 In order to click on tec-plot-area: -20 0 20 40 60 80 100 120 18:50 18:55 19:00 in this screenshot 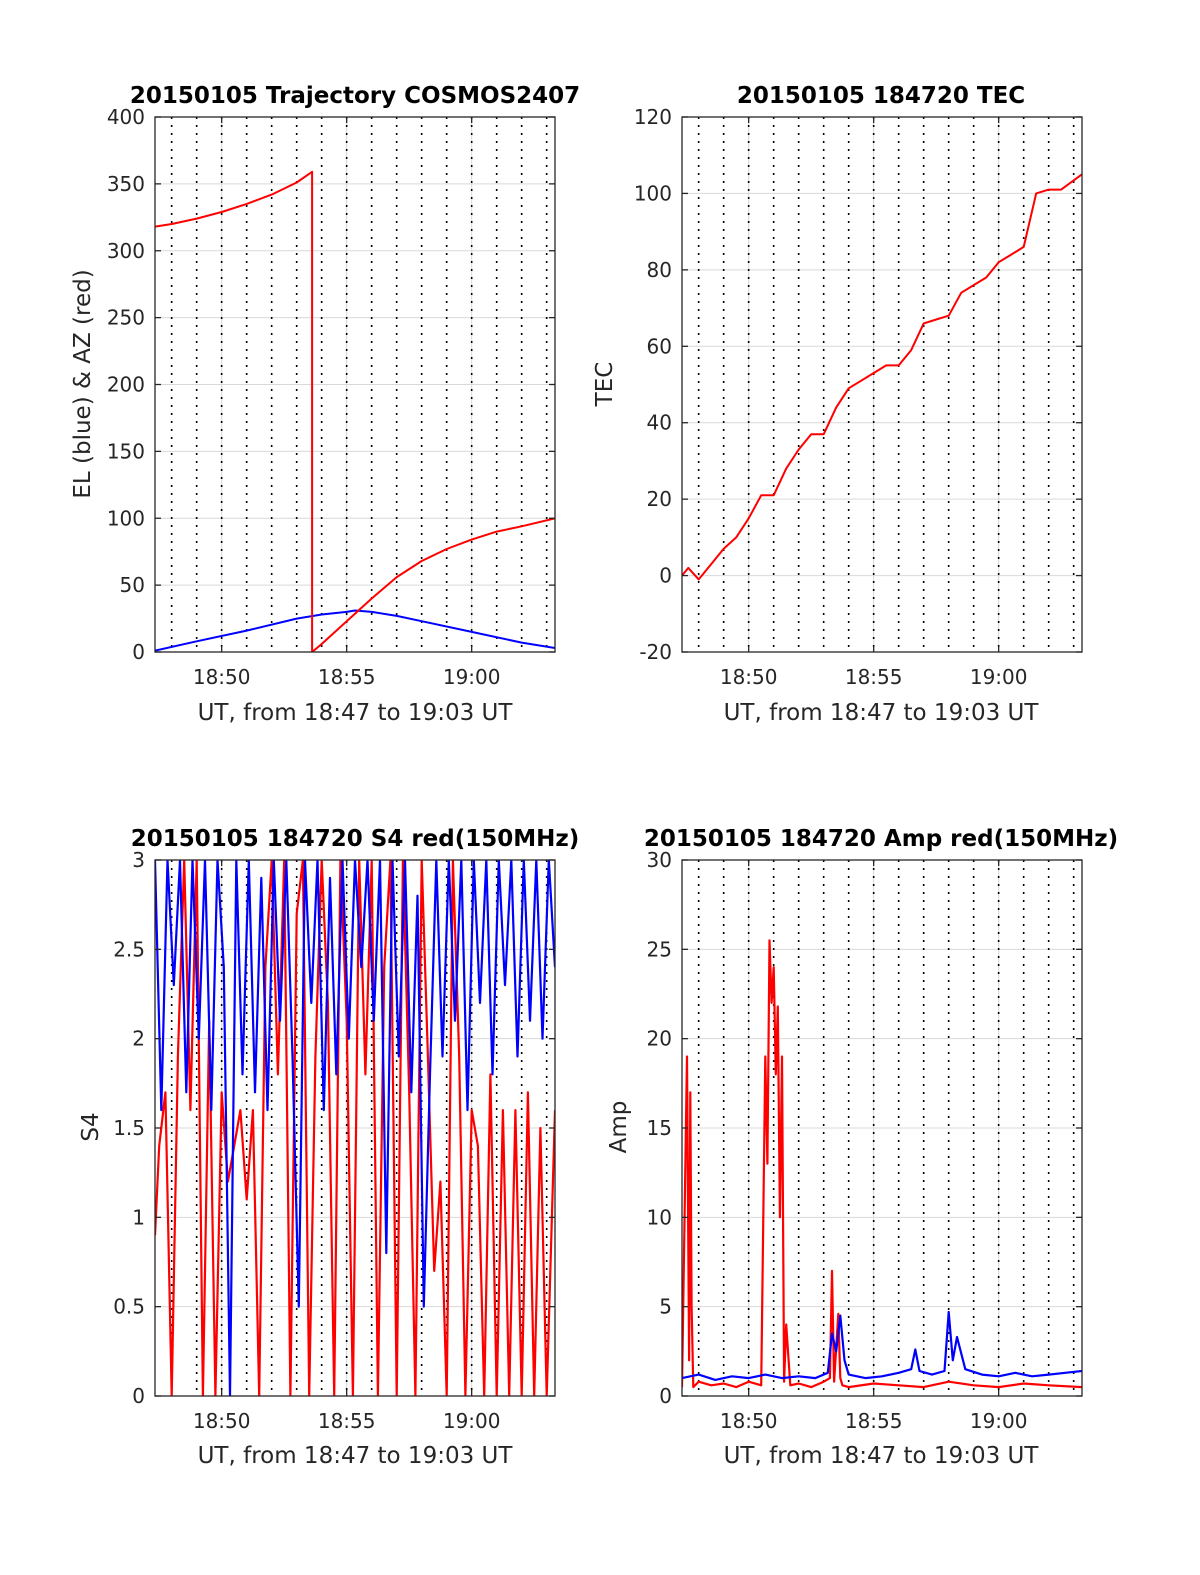, I will do `click(858, 397)`.